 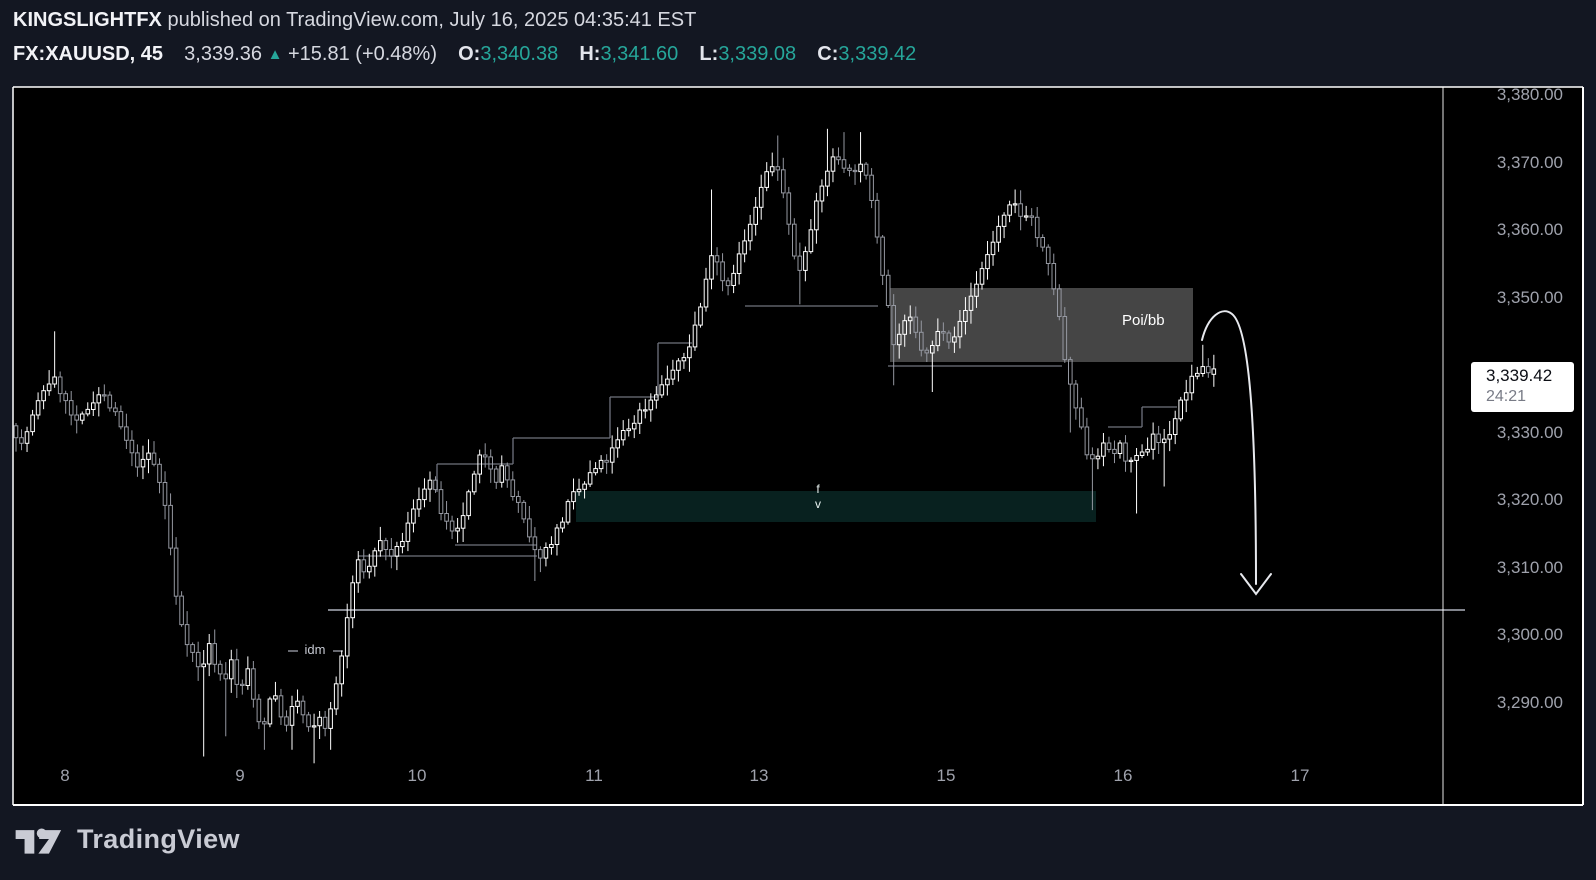 What do you see at coordinates (757, 54) in the screenshot?
I see `low-value: 3,339.08` at bounding box center [757, 54].